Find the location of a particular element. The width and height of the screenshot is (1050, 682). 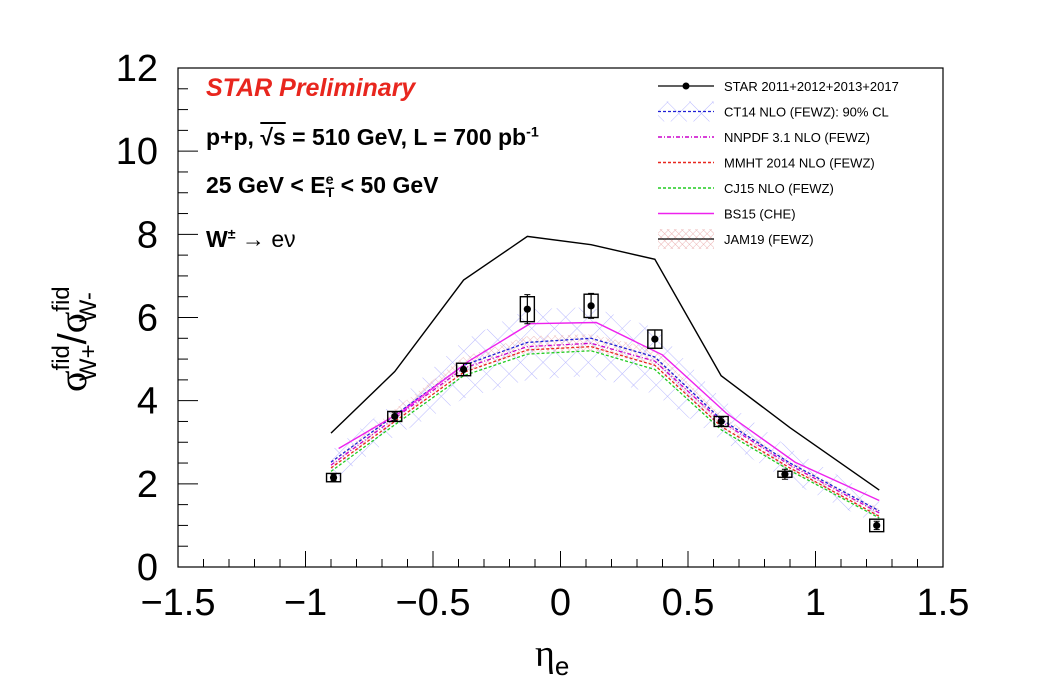

legend-marker-point is located at coordinates (686, 86).